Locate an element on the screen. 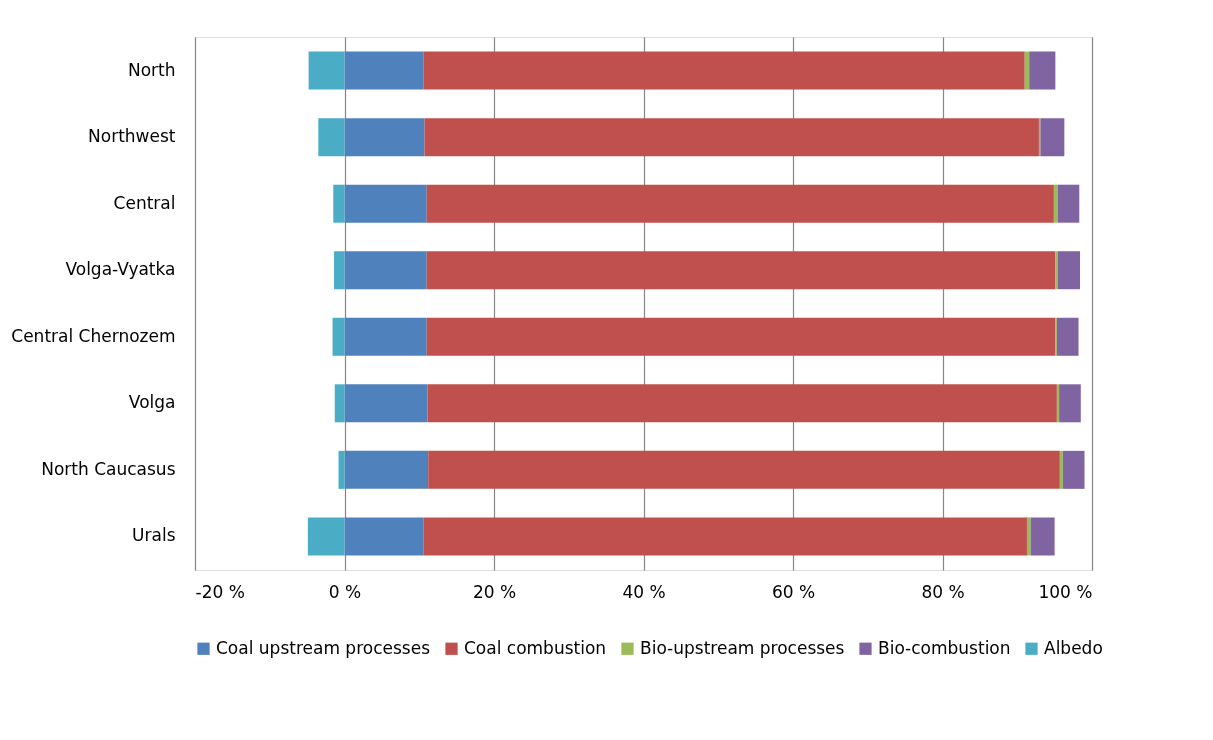 This screenshot has height=740, width=1213. x-tick-label: 80 % is located at coordinates (943, 591).